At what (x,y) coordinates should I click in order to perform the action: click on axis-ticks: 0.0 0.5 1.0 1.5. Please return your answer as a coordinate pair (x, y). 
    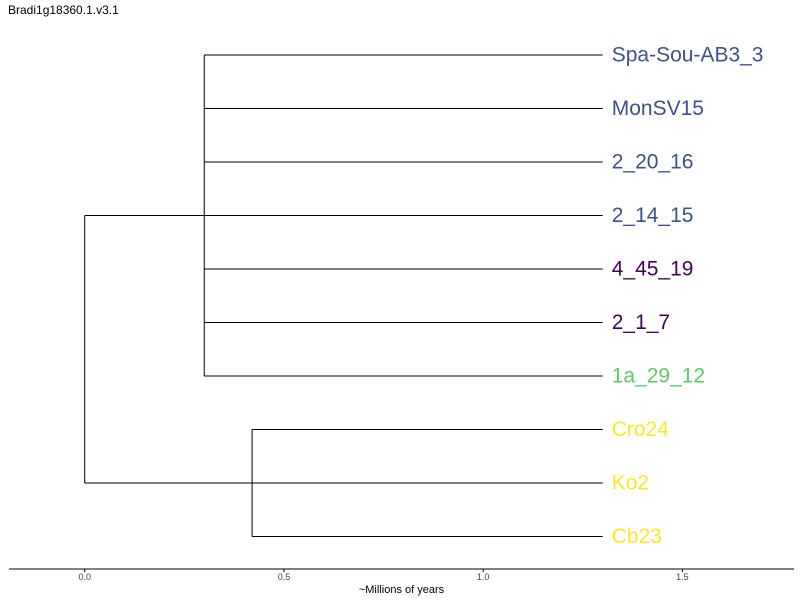
    Looking at the image, I should click on (383, 575).